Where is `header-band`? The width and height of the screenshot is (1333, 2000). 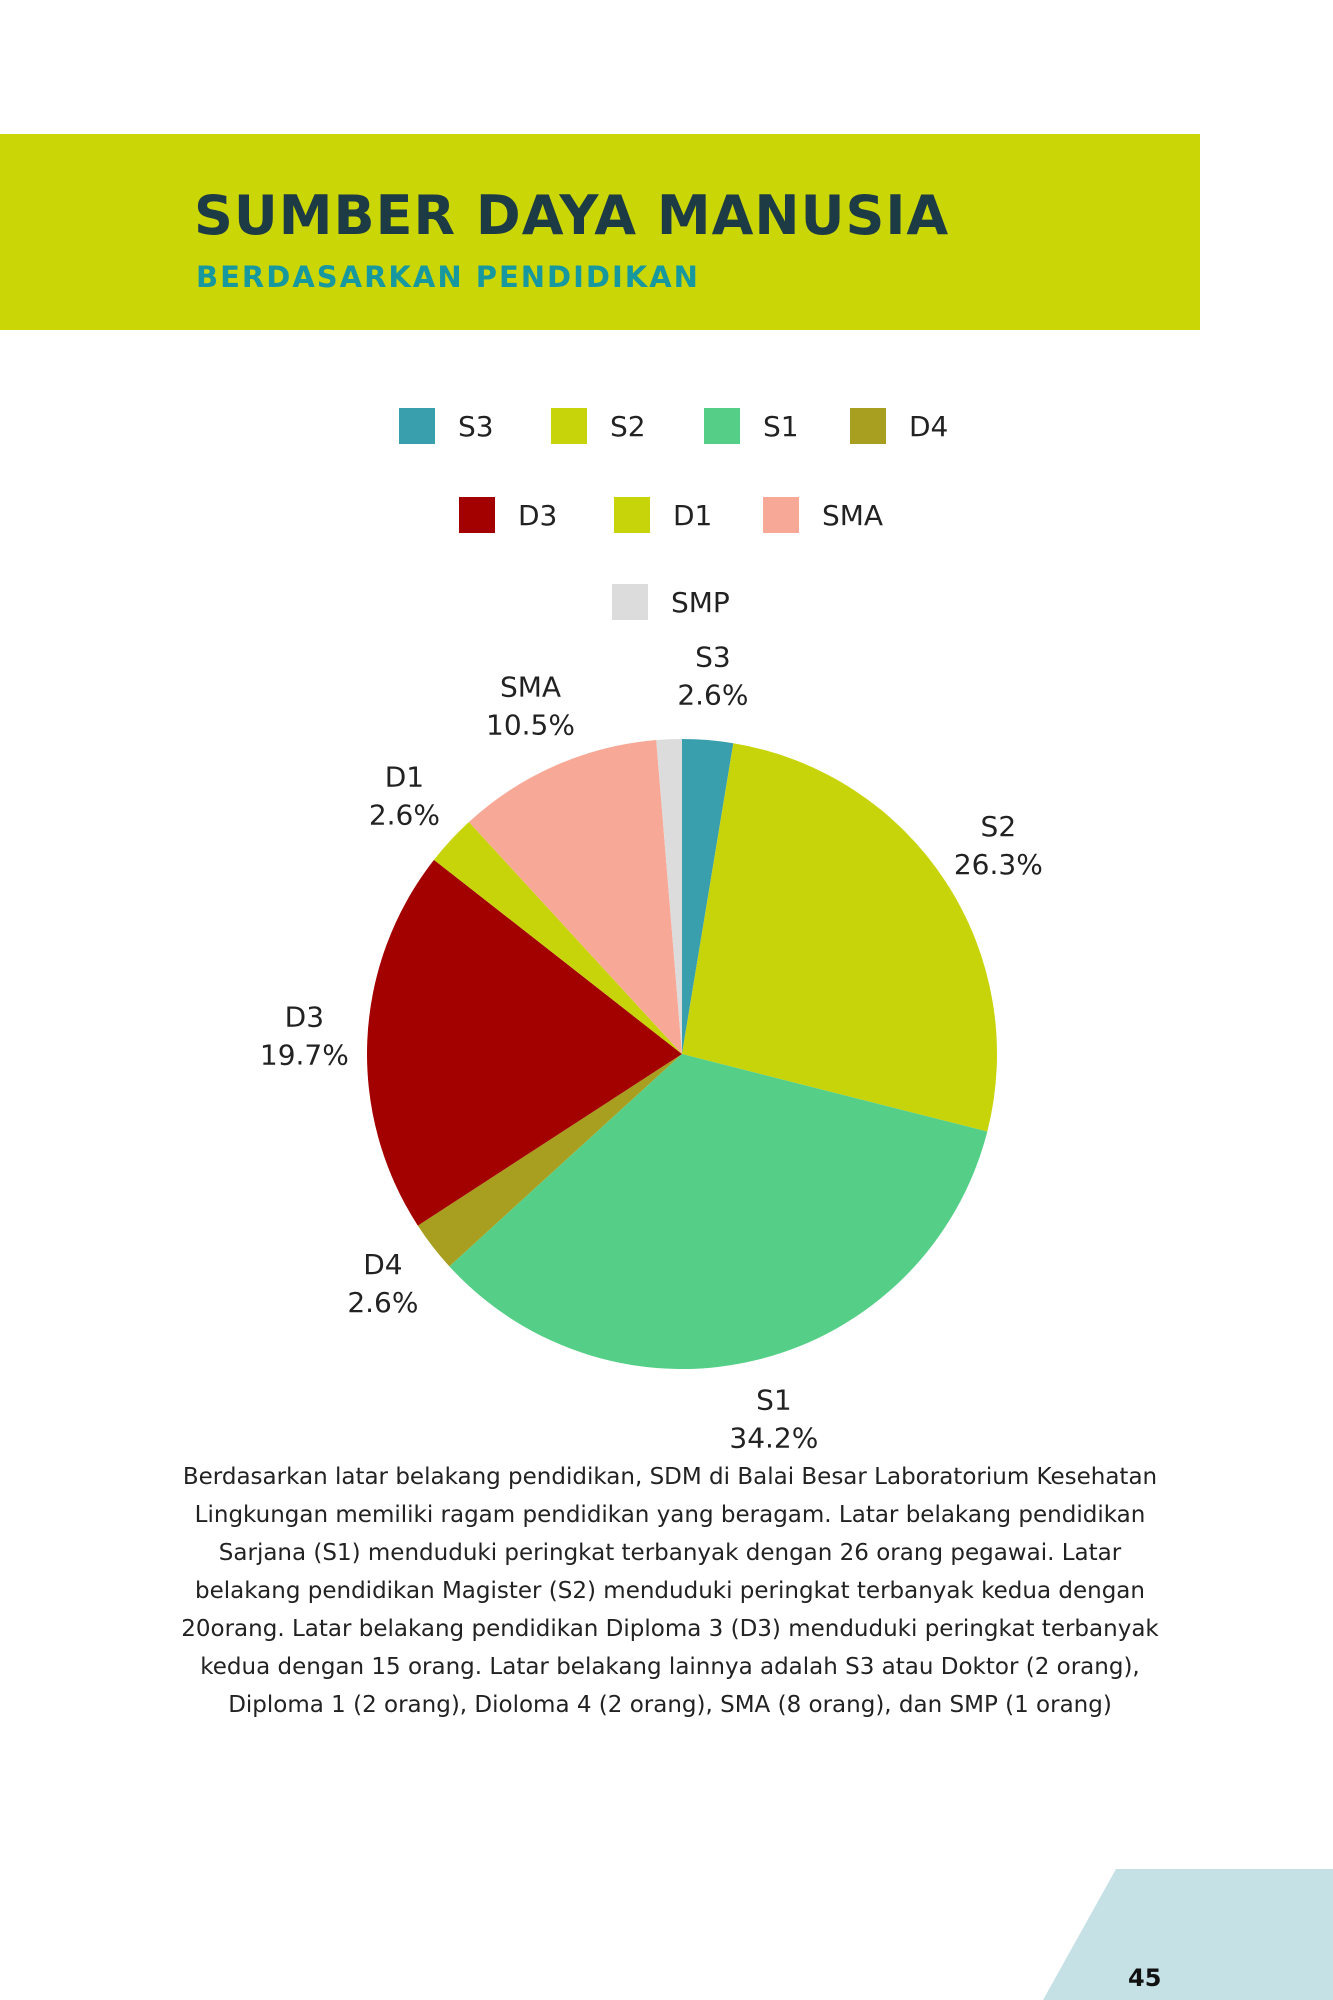 header-band is located at coordinates (600, 232).